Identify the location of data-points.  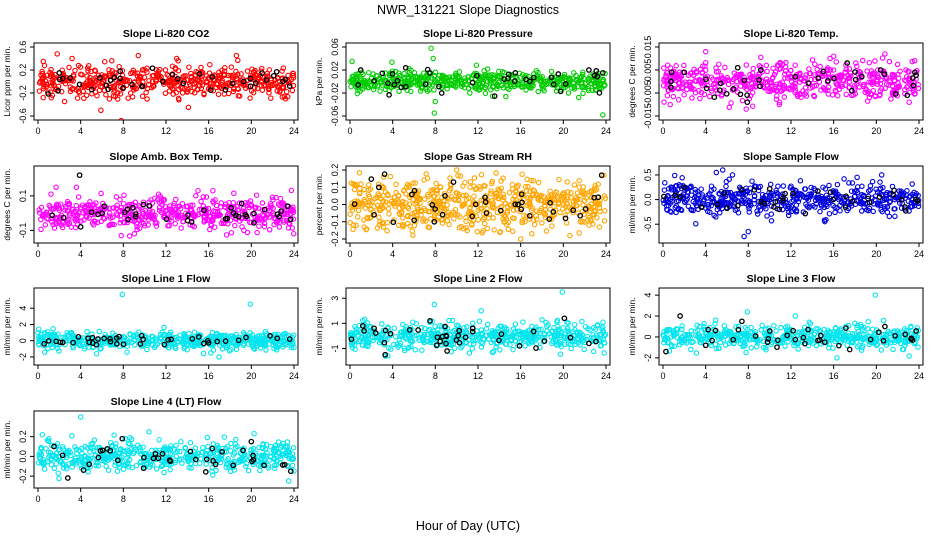
(478, 324).